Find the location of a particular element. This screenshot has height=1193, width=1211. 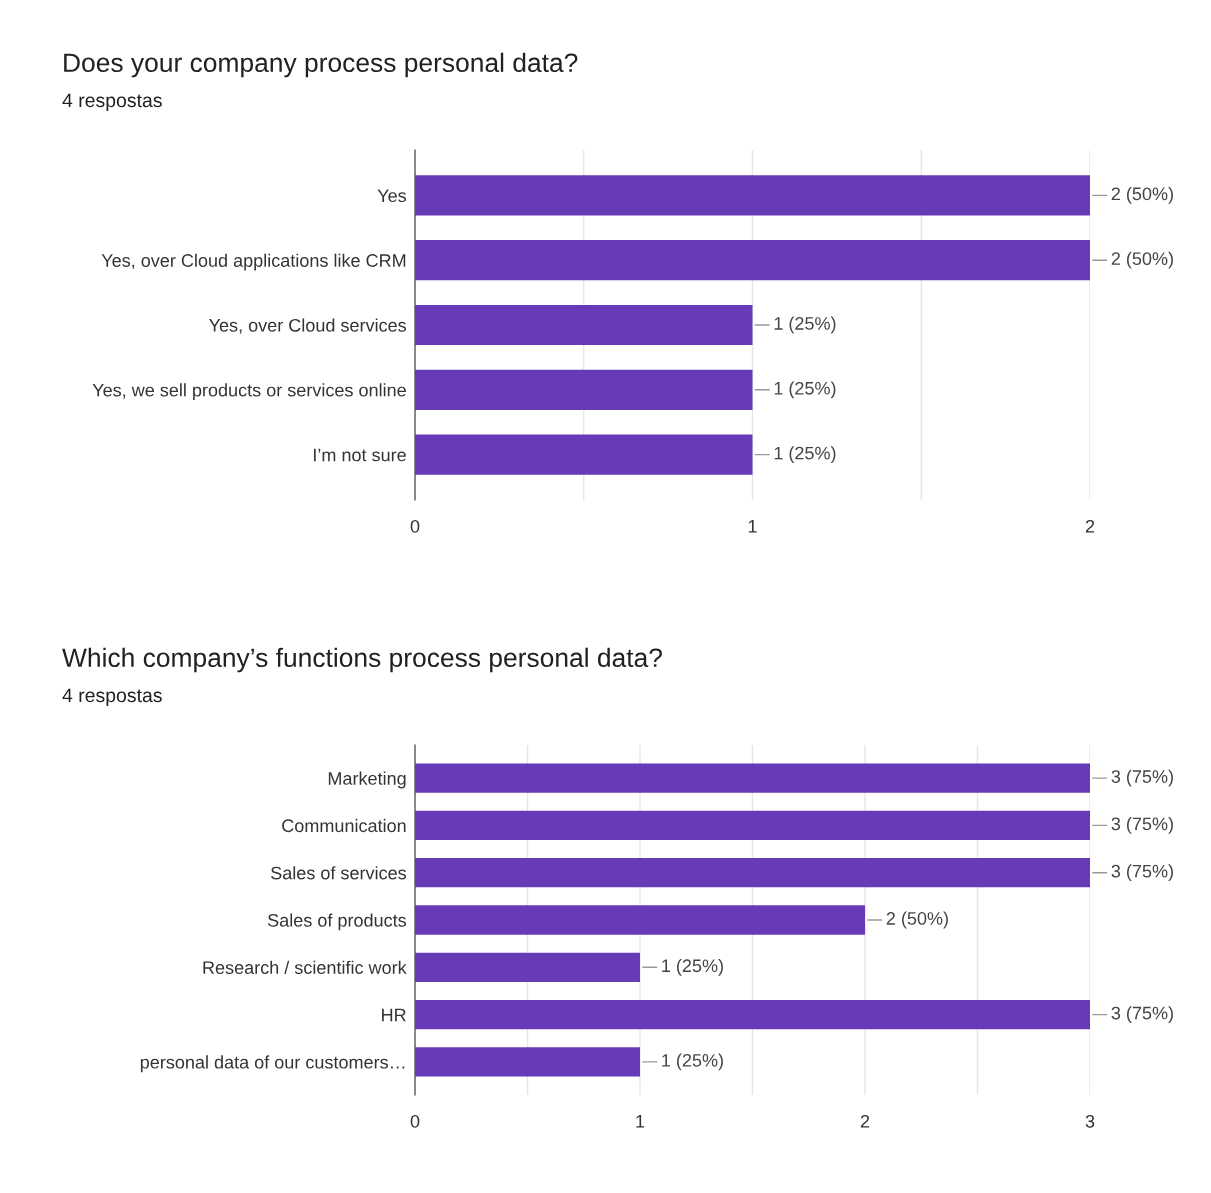

y-tick-label: Yes is located at coordinates (392, 196).